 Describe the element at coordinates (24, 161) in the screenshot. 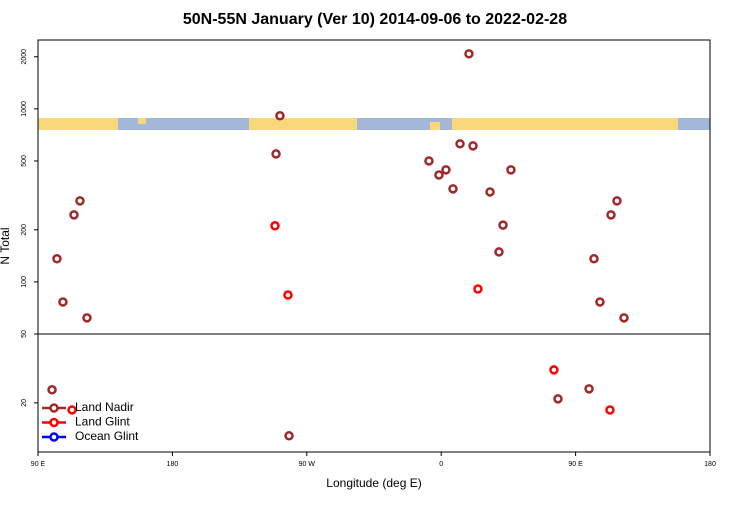

I see `y-tick-label: 500` at that location.